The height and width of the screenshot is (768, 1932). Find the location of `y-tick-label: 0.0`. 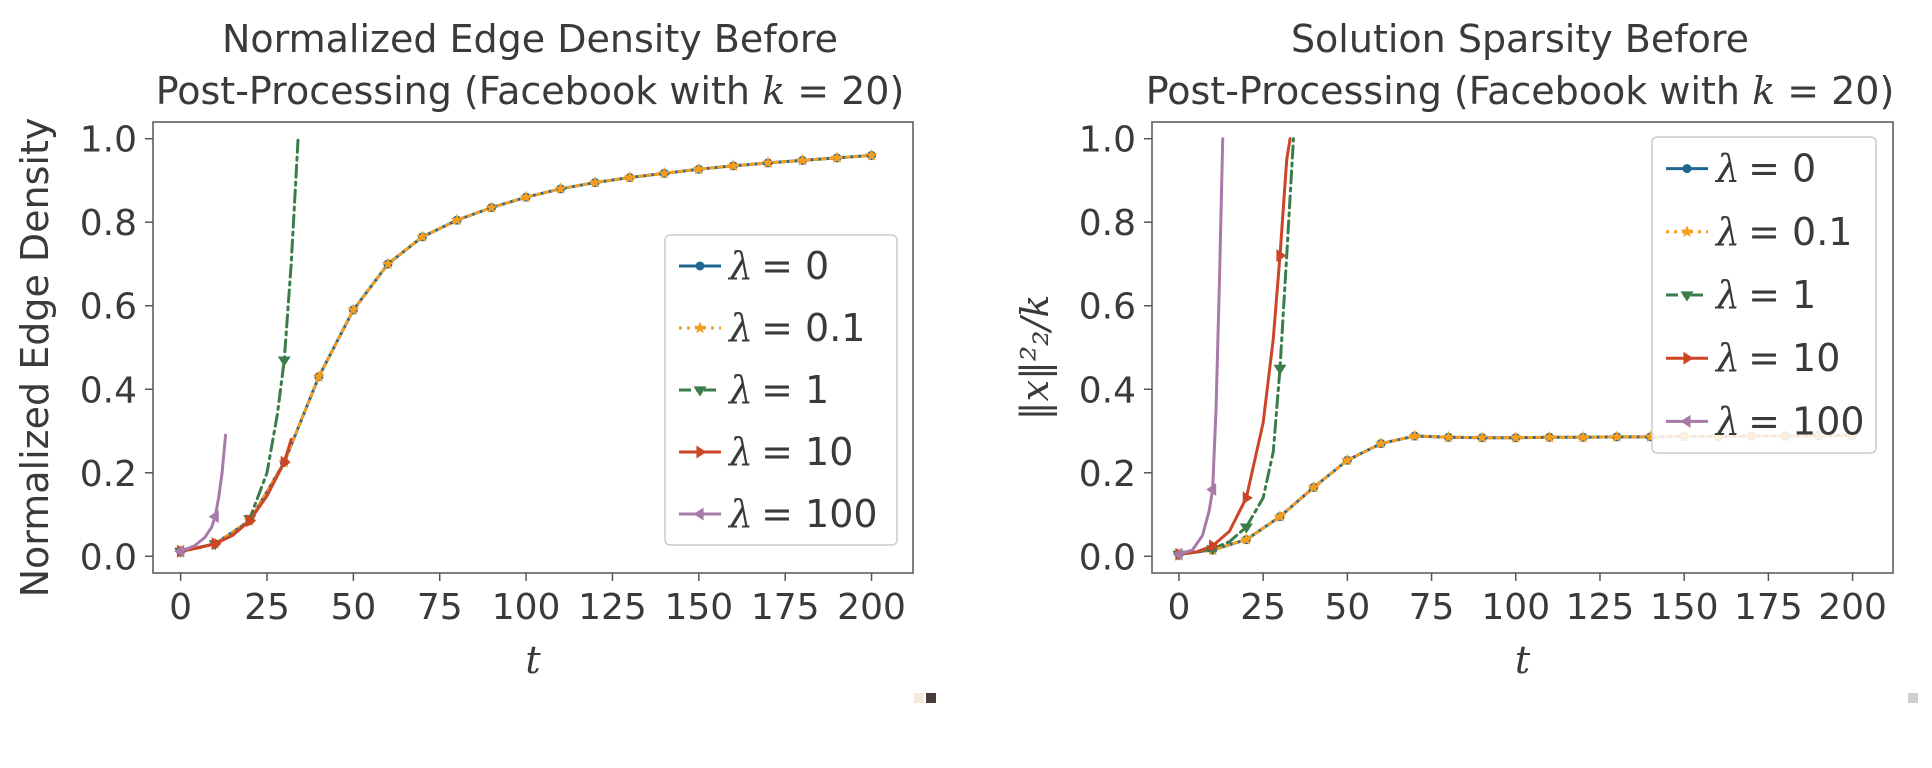

y-tick-label: 0.0 is located at coordinates (1107, 557).